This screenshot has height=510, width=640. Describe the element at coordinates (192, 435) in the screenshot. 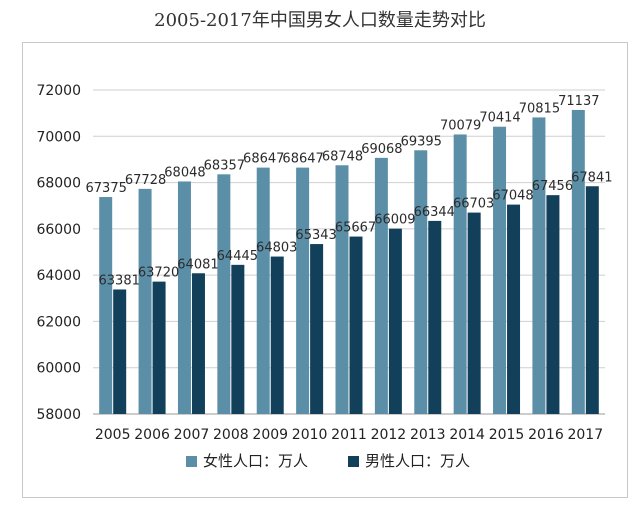

I see `x-tick-label: 2007` at that location.